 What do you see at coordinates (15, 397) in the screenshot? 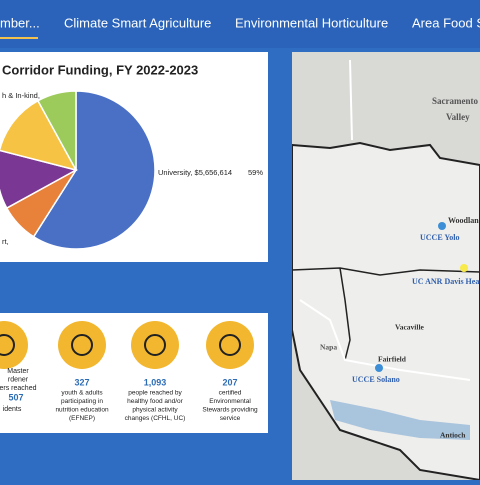
I see `stat-number: 507` at bounding box center [15, 397].